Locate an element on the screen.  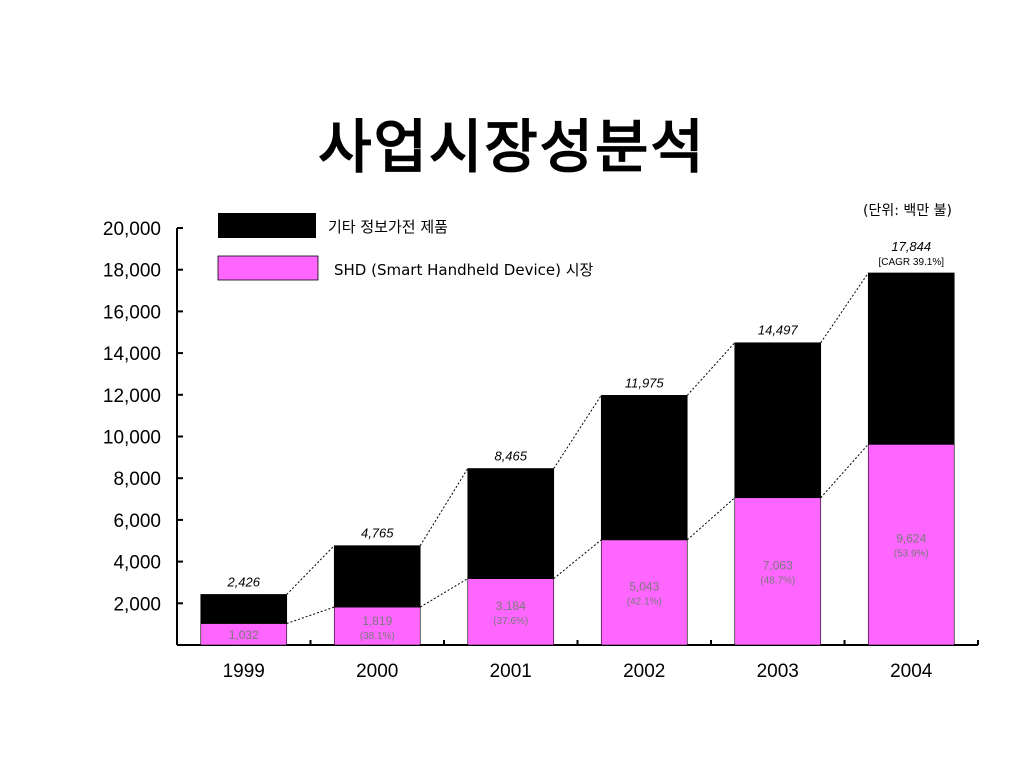
y-tick-label: 14,000 is located at coordinates (132, 354).